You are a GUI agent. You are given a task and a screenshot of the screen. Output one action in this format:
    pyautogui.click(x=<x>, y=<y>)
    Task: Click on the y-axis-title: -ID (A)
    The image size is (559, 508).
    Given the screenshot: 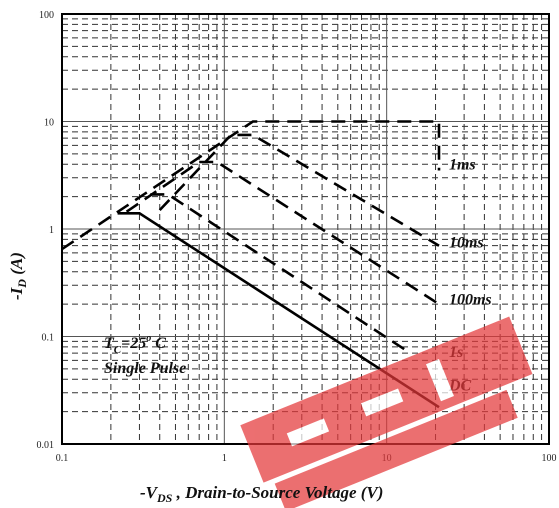 What is the action you would take?
    pyautogui.click(x=18, y=276)
    